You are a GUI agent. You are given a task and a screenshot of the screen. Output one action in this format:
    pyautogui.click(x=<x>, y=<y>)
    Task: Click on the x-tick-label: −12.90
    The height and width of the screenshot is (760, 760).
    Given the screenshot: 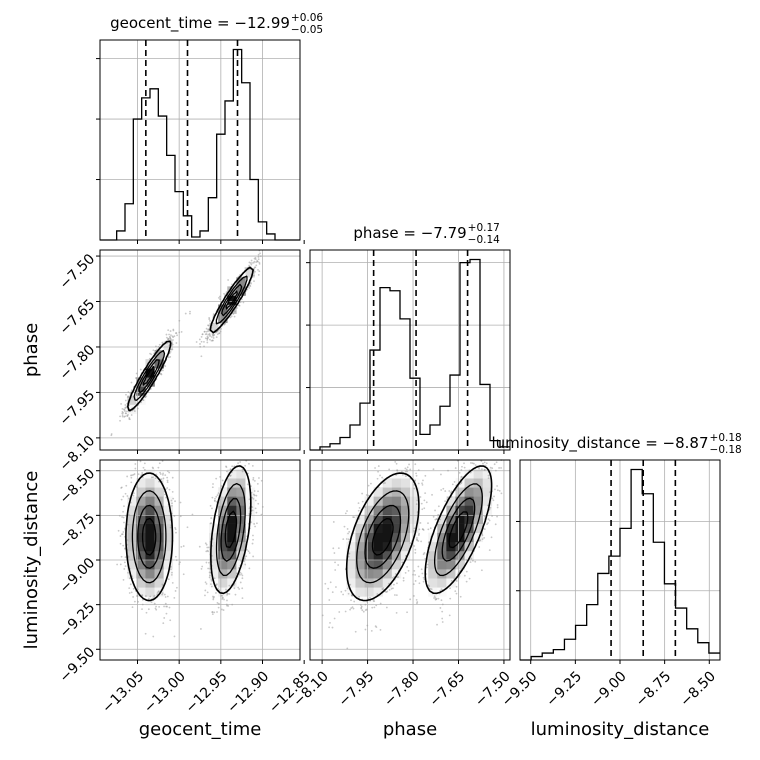 What is the action you would take?
    pyautogui.click(x=248, y=692)
    